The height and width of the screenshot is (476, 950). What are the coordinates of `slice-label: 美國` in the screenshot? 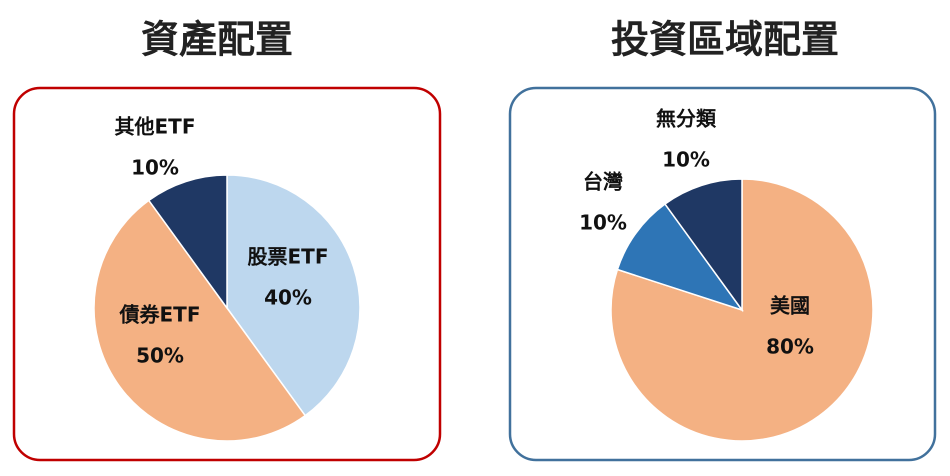 It's located at (790, 306).